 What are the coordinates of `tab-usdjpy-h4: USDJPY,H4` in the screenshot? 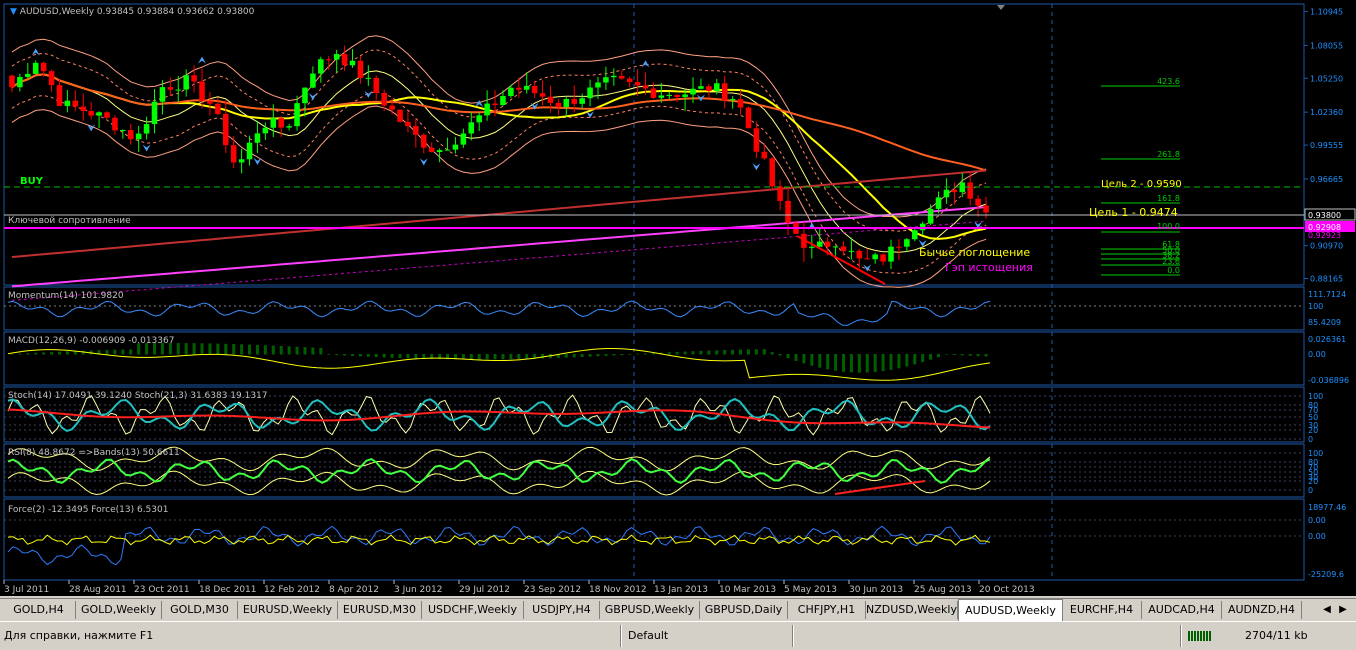 It's located at (562, 610).